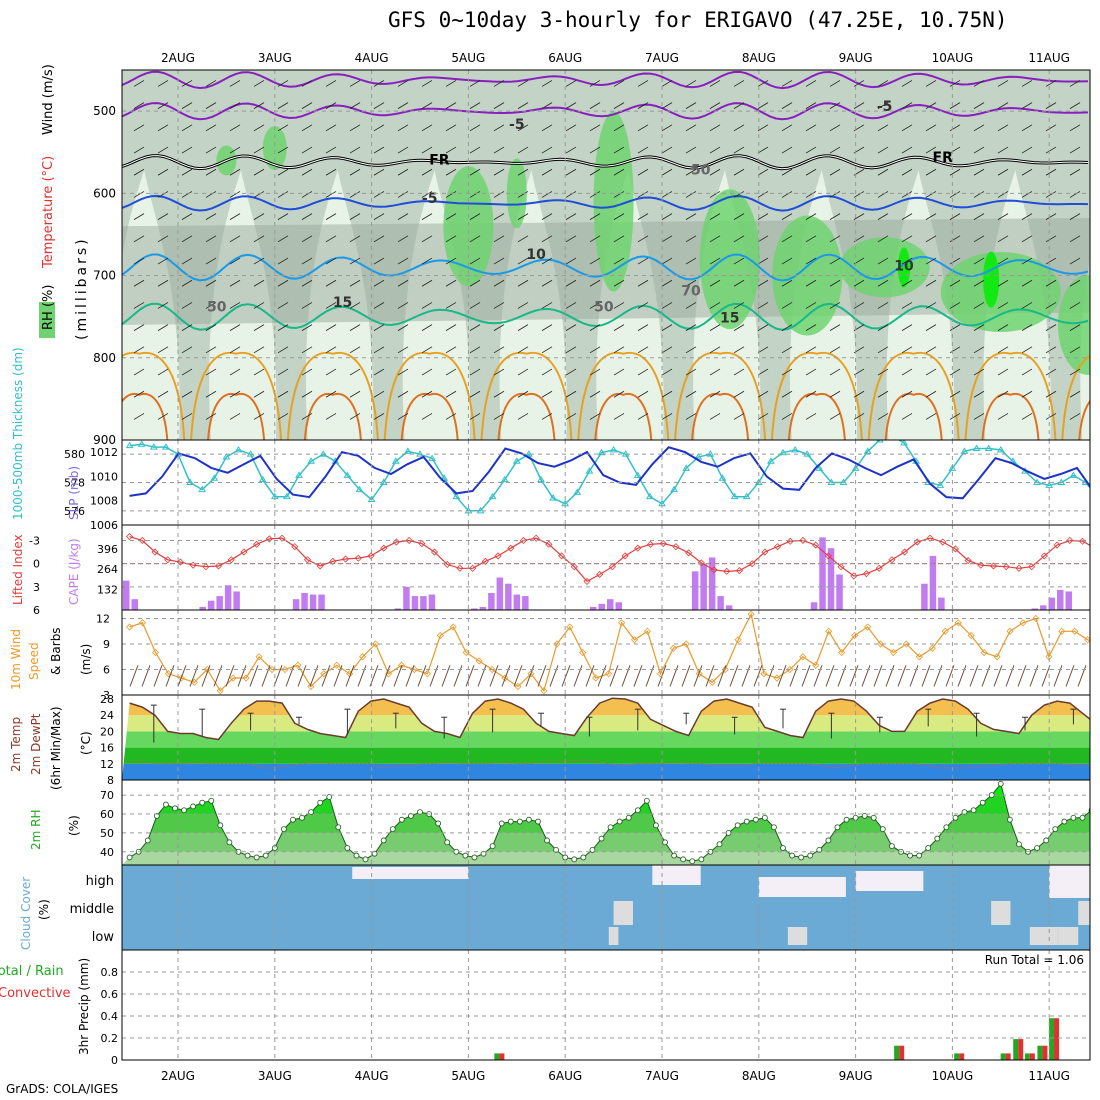 The width and height of the screenshot is (1100, 1100). What do you see at coordinates (178, 1076) in the screenshot?
I see `day-label-bottom: 2AUG` at bounding box center [178, 1076].